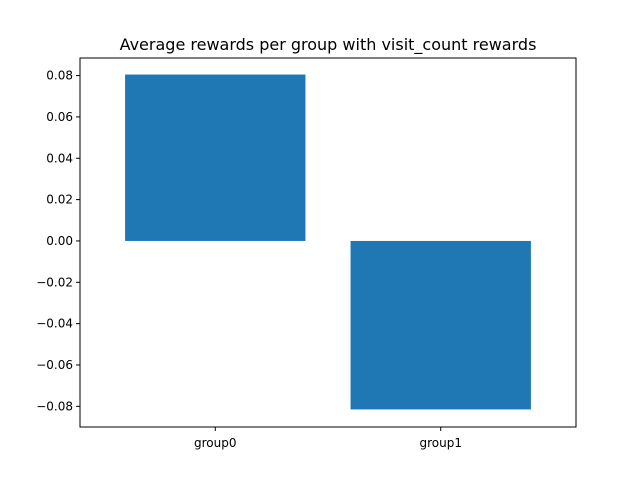 Image resolution: width=640 pixels, height=480 pixels. What do you see at coordinates (59, 200) in the screenshot?
I see `y-tick-label: 0.02` at bounding box center [59, 200].